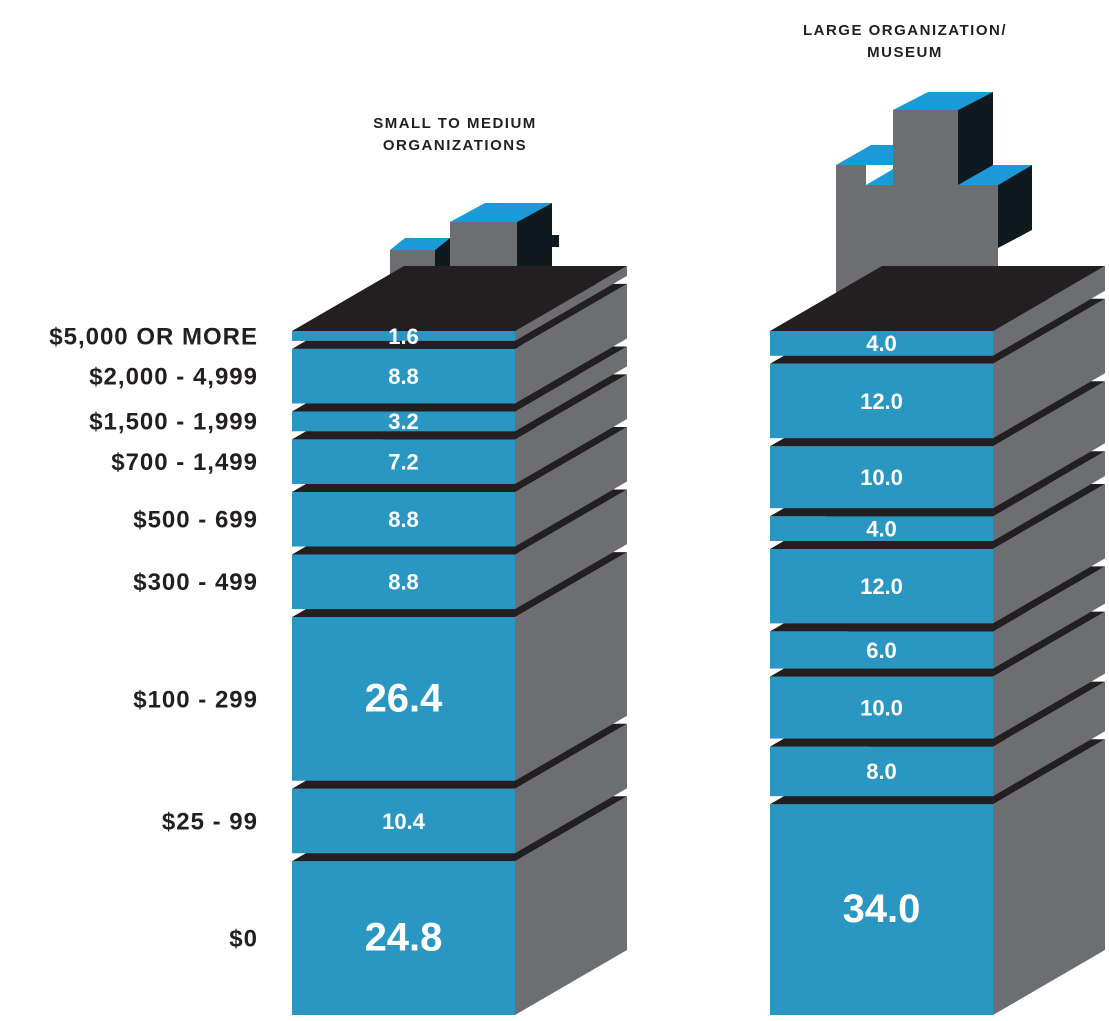 This screenshot has width=1109, height=1021. I want to click on category-label: $700 - 1,499, so click(184, 462).